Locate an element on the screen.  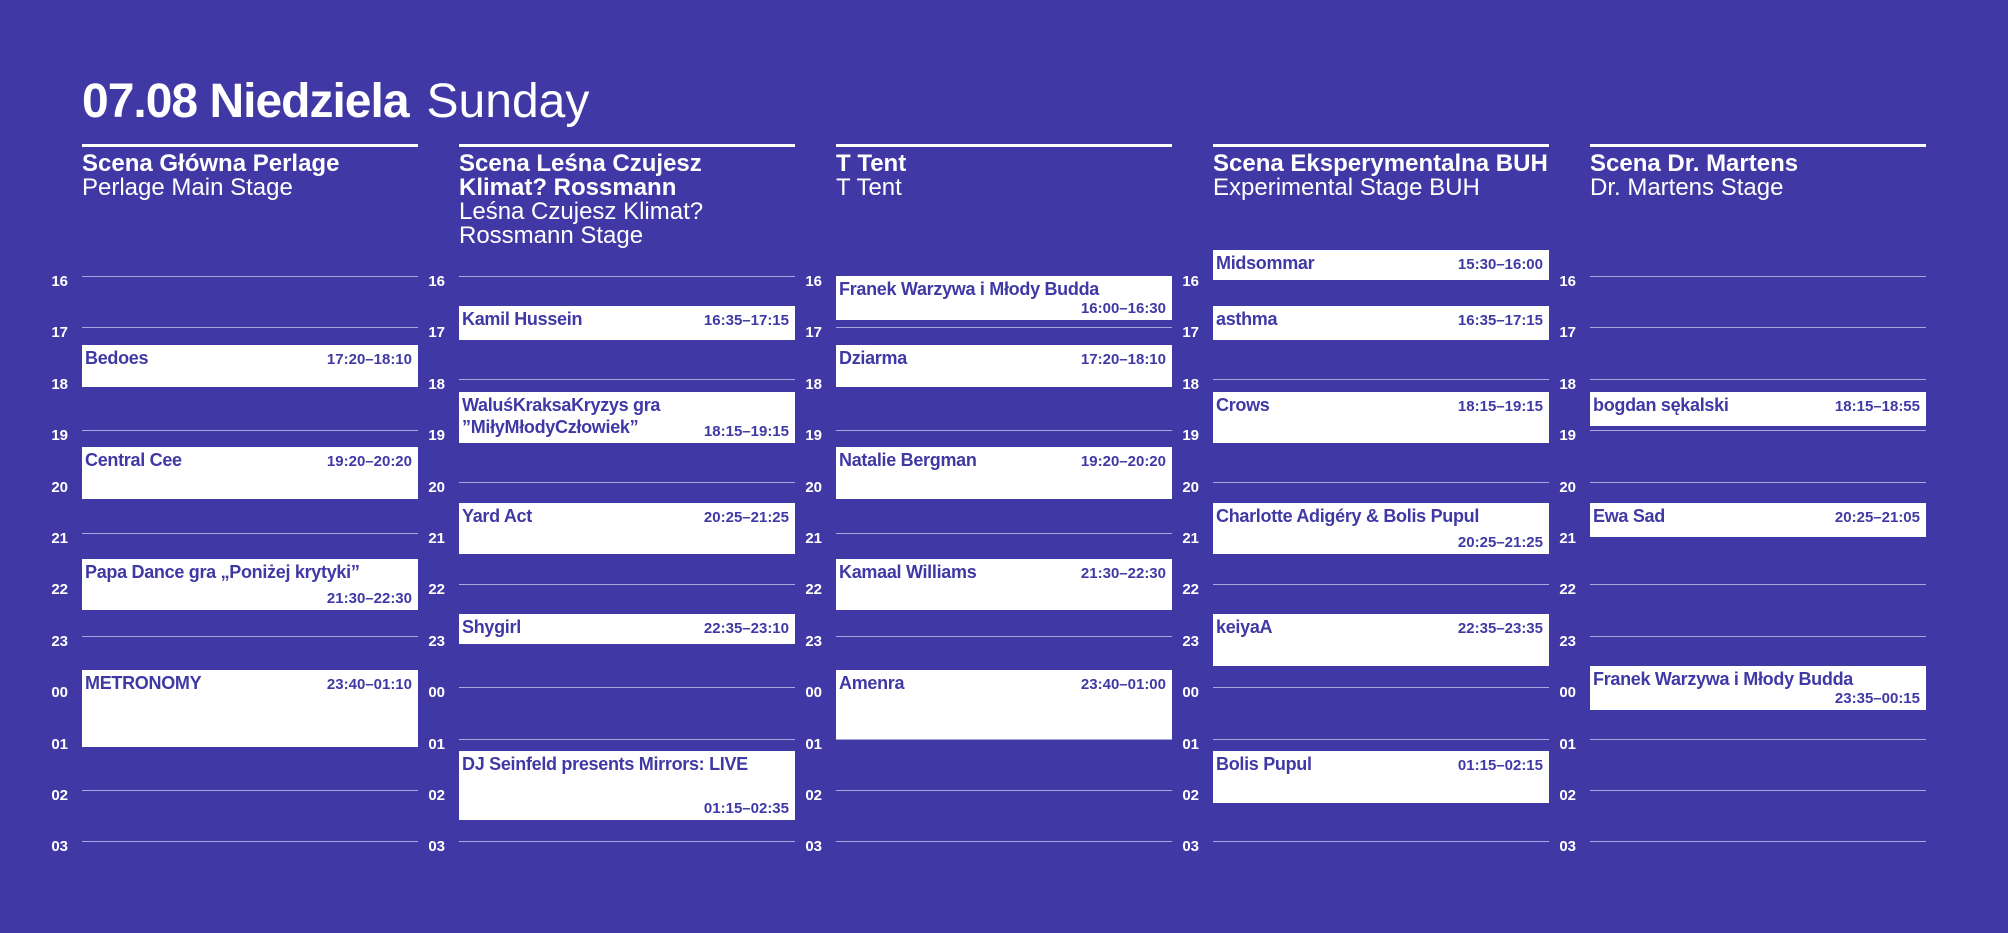
page-title: 07.08 Niedziela Sunday is located at coordinates (335, 102).